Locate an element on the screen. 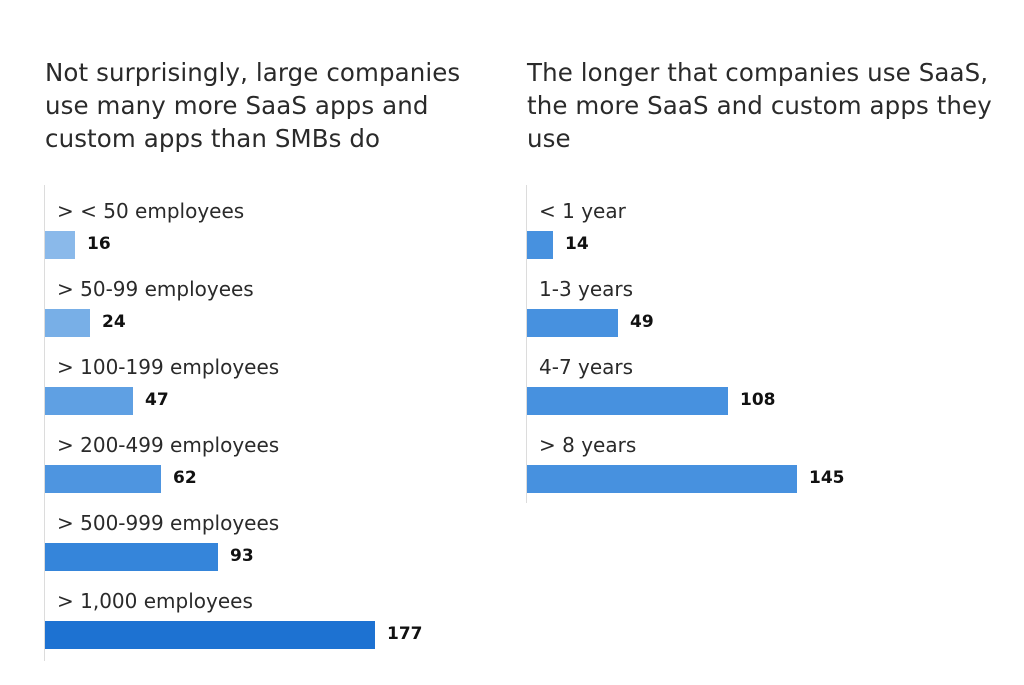  bar-row: 4-7 years 108 is located at coordinates (753, 385).